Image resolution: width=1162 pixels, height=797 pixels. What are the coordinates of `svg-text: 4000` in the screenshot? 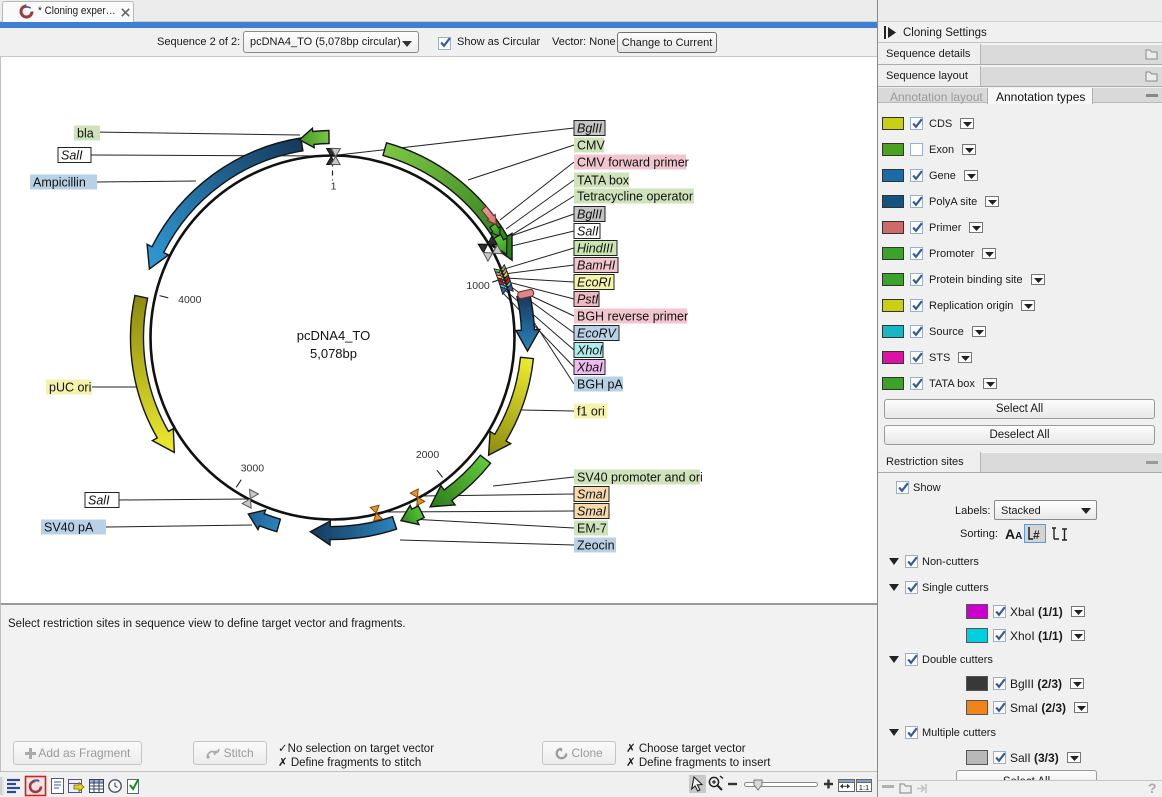 It's located at (190, 300).